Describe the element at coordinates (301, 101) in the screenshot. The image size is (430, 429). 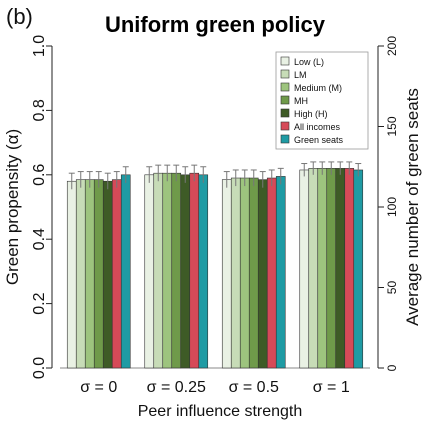
I see `legend-label: MH` at that location.